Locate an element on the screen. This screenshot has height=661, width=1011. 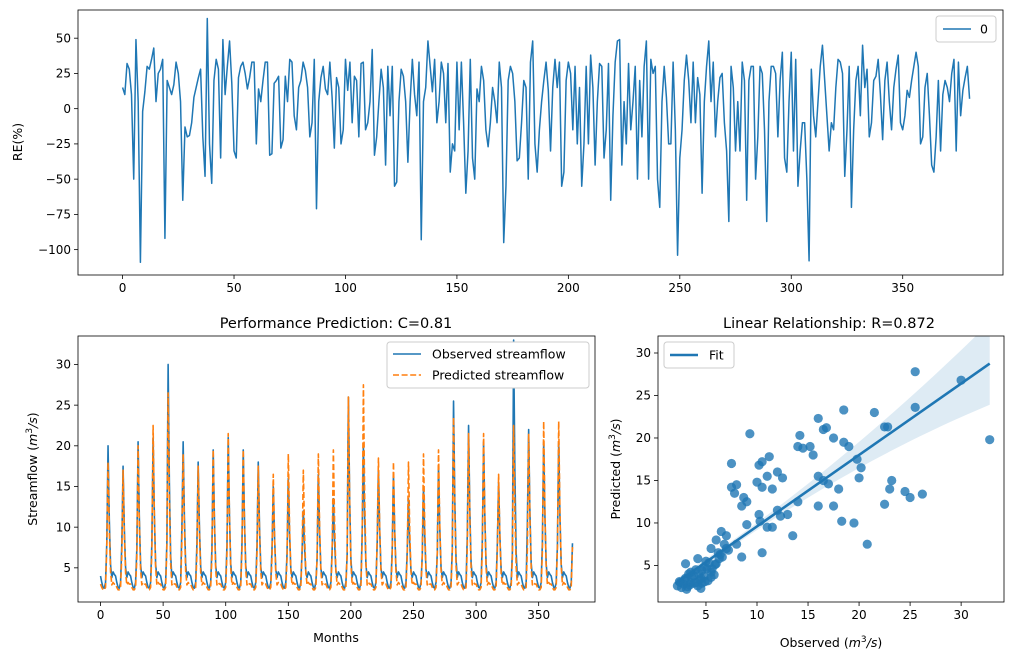
re-y-tick-label: −75 is located at coordinates (58, 215).